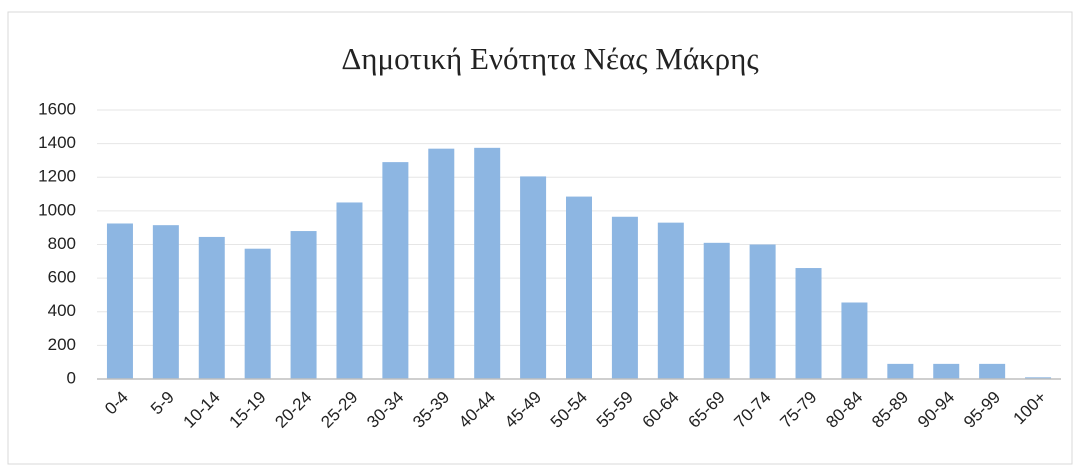 This screenshot has height=465, width=1080. What do you see at coordinates (62, 277) in the screenshot?
I see `y-tick-label: 600` at bounding box center [62, 277].